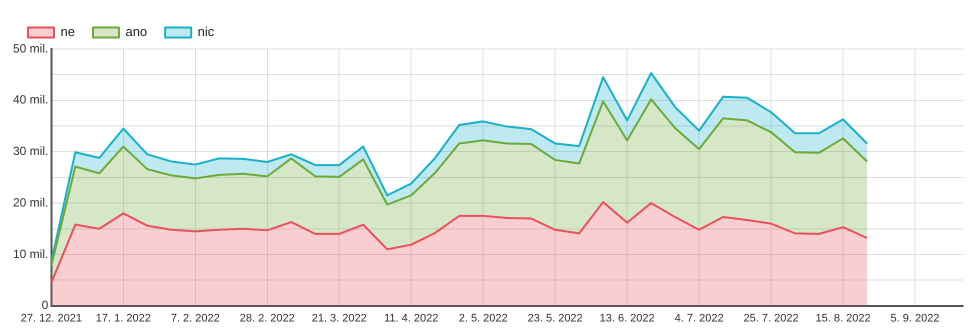  Describe the element at coordinates (45, 305) in the screenshot. I see `y-tick-label: 0` at that location.